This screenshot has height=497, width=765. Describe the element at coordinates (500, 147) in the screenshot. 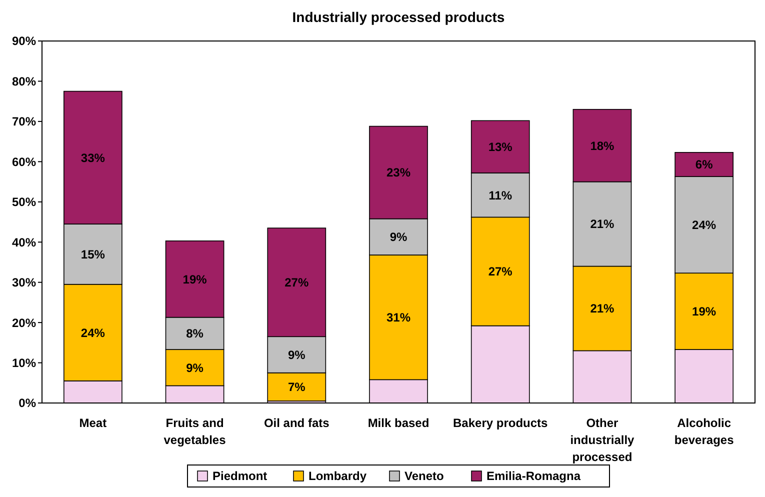

I see `data-label: 13%` at that location.